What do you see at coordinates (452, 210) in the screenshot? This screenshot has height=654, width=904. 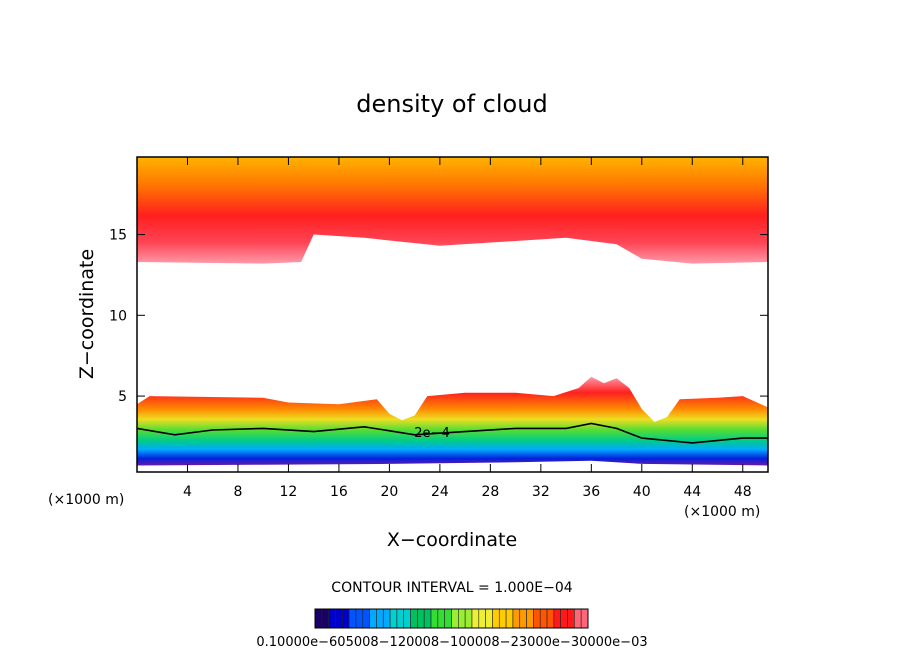 I see `upper-cloud-layer` at bounding box center [452, 210].